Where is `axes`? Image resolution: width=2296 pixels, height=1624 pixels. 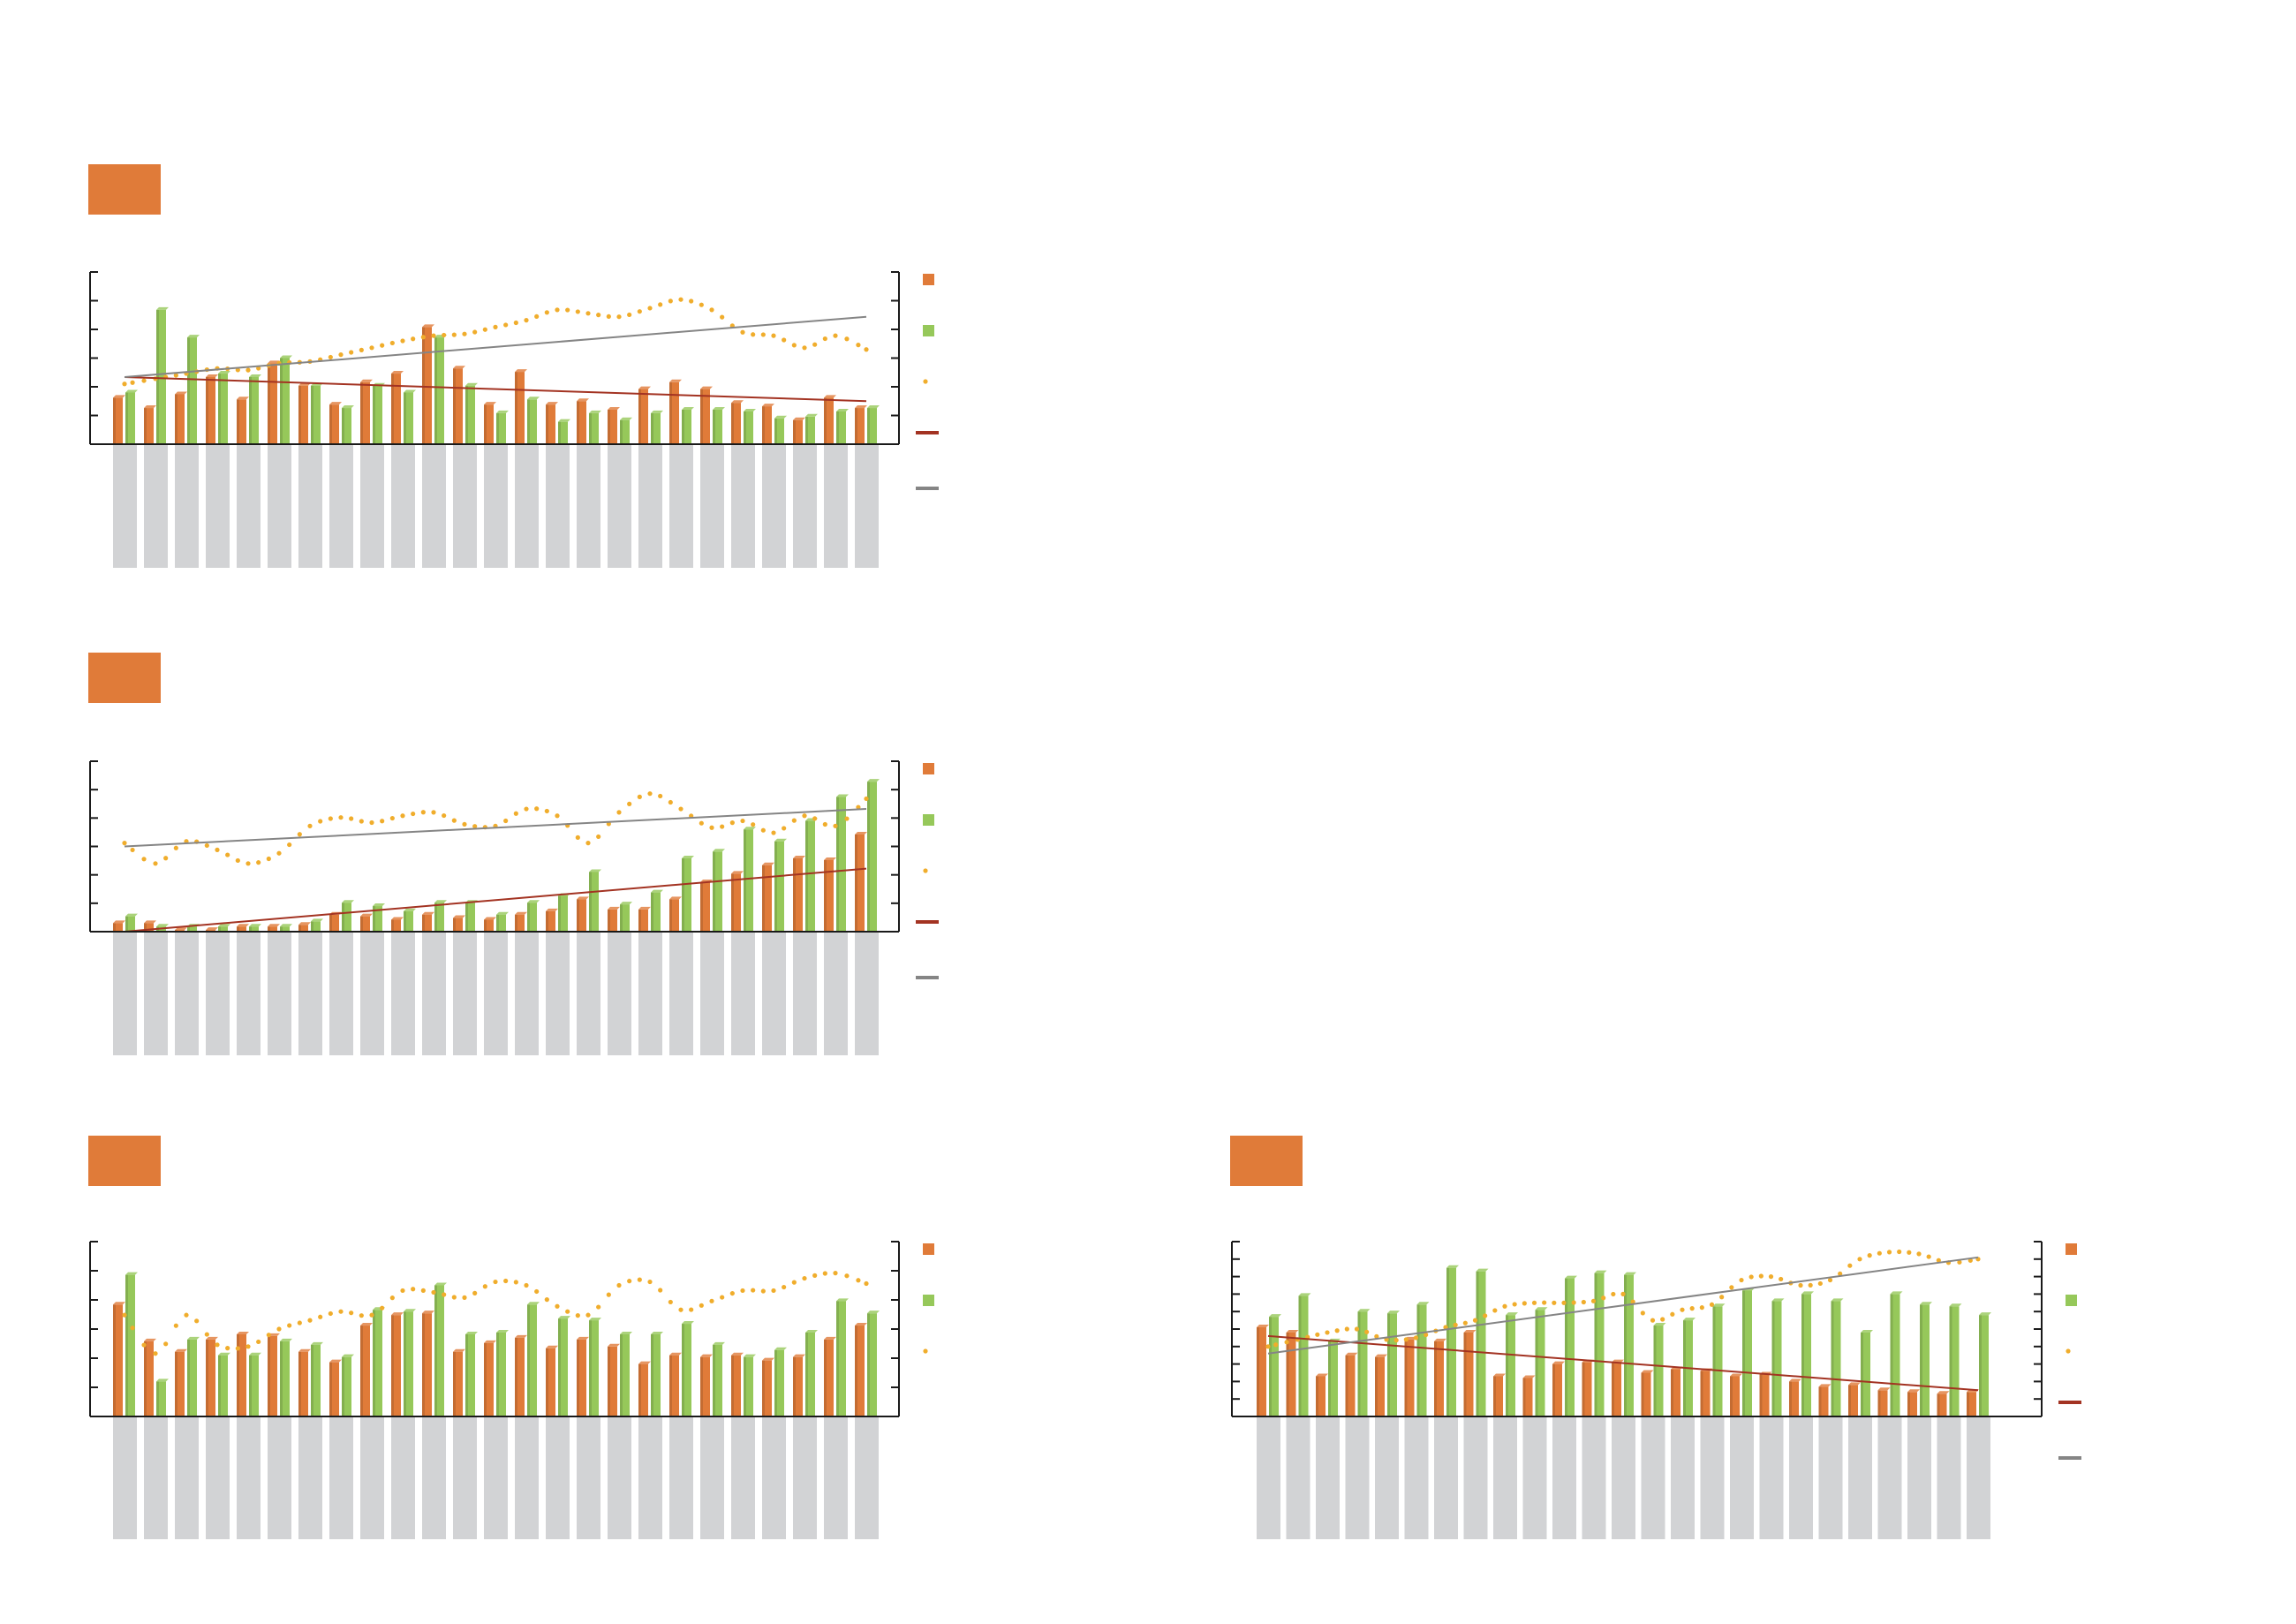
axes is located at coordinates (494, 1329).